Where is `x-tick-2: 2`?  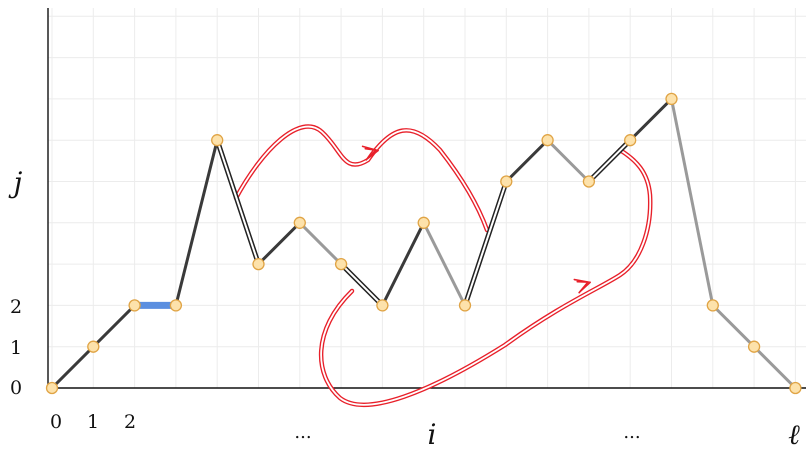
x-tick-2: 2 is located at coordinates (130, 422).